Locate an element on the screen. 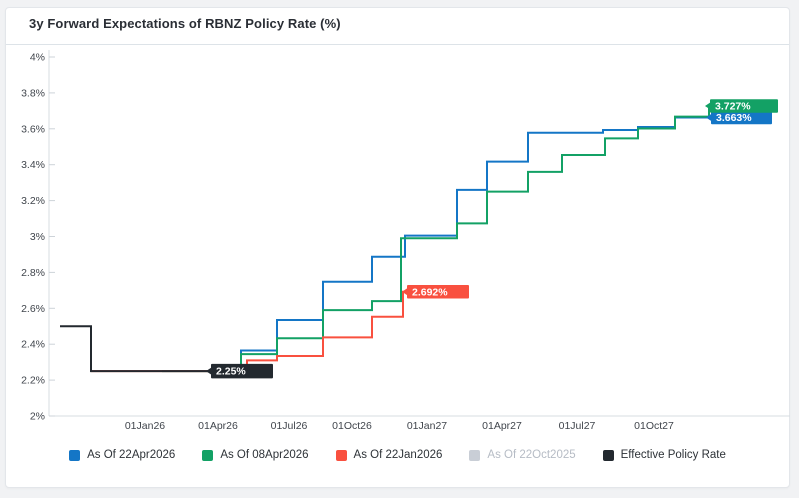 This screenshot has width=799, height=498. y-tick-label: 3.4% is located at coordinates (33, 165).